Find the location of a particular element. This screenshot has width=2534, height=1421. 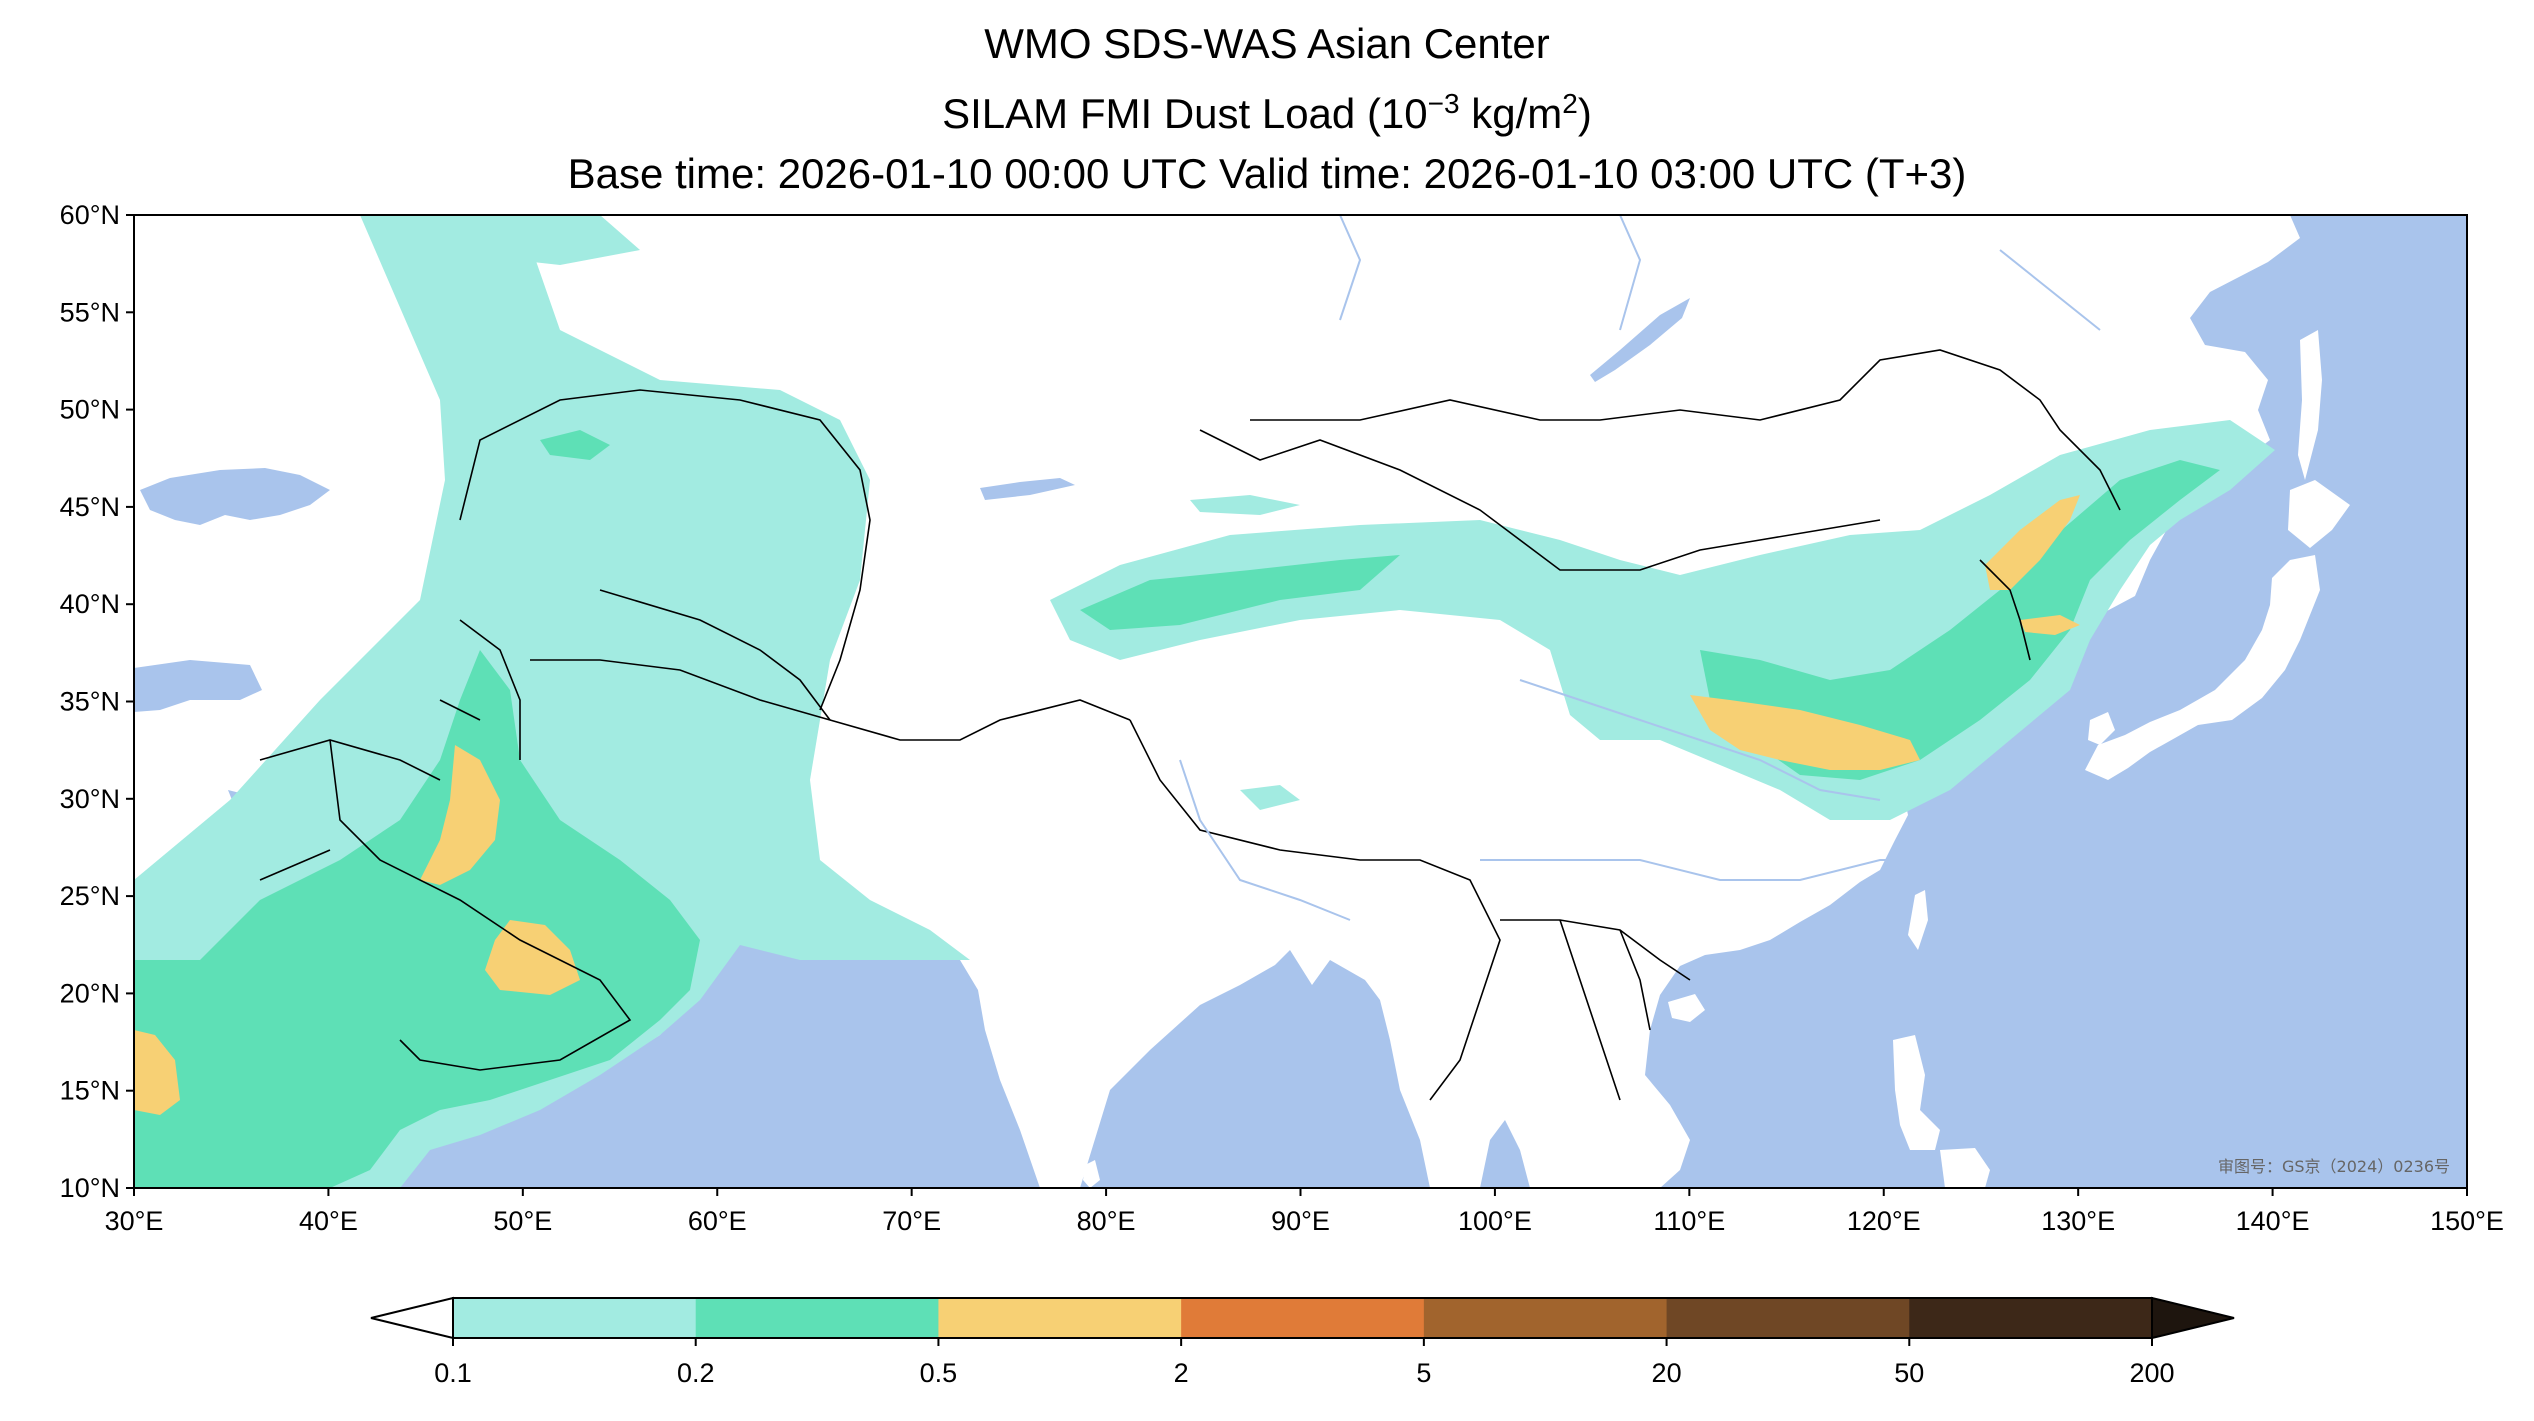

title-line-1: WMO SDS-WAS Asian Center is located at coordinates (1267, 43).